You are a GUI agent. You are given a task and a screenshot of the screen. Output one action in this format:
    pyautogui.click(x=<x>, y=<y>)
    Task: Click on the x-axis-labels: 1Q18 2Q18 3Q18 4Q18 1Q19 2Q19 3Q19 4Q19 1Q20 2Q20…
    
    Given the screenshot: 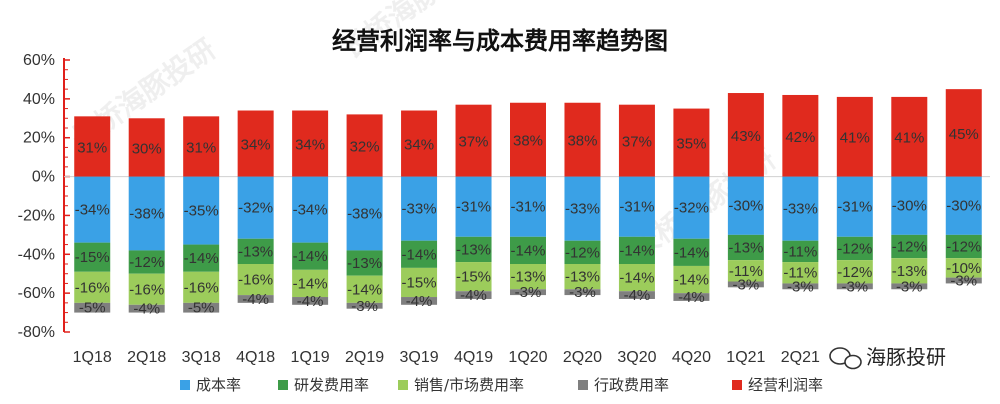 What is the action you would take?
    pyautogui.click(x=446, y=357)
    